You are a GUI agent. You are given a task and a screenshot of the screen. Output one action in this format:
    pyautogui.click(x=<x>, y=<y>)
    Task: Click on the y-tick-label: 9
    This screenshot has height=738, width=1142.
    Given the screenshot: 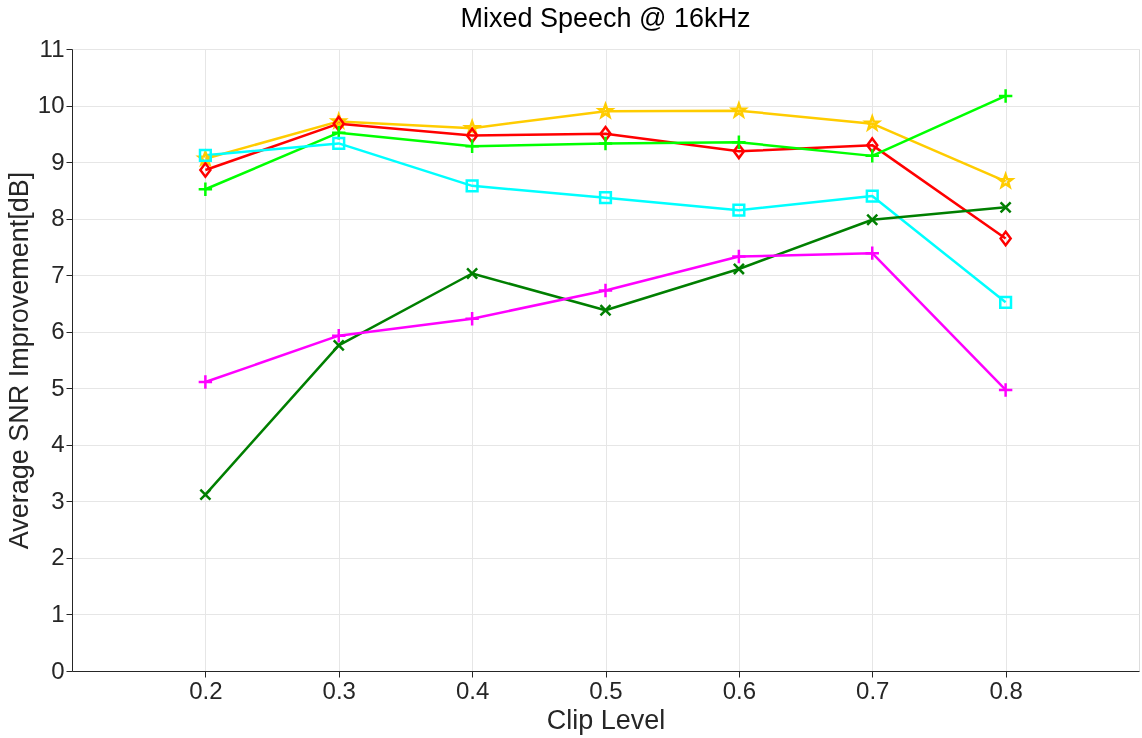 What is the action you would take?
    pyautogui.click(x=58, y=161)
    